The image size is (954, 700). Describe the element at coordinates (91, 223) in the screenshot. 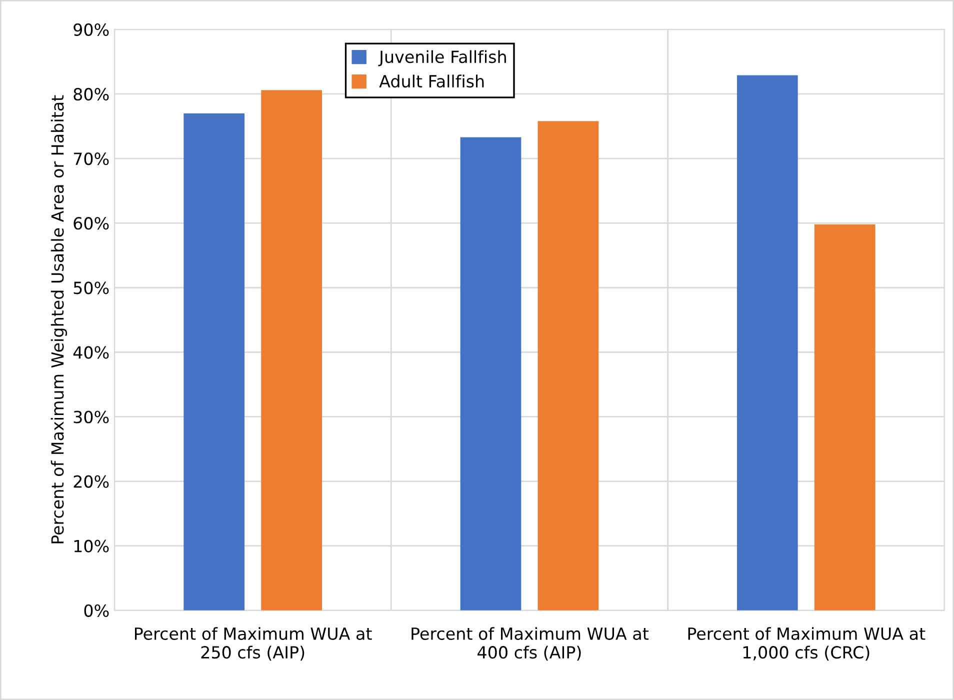

I see `y-tick-label: 60%` at that location.